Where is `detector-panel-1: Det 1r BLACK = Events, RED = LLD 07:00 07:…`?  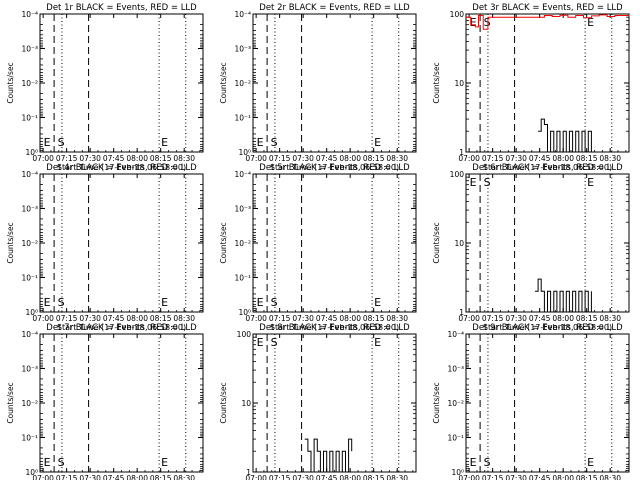 detector-panel-1: Det 1r BLACK = Events, RED = LLD 07:00 07:… is located at coordinates (105, 87).